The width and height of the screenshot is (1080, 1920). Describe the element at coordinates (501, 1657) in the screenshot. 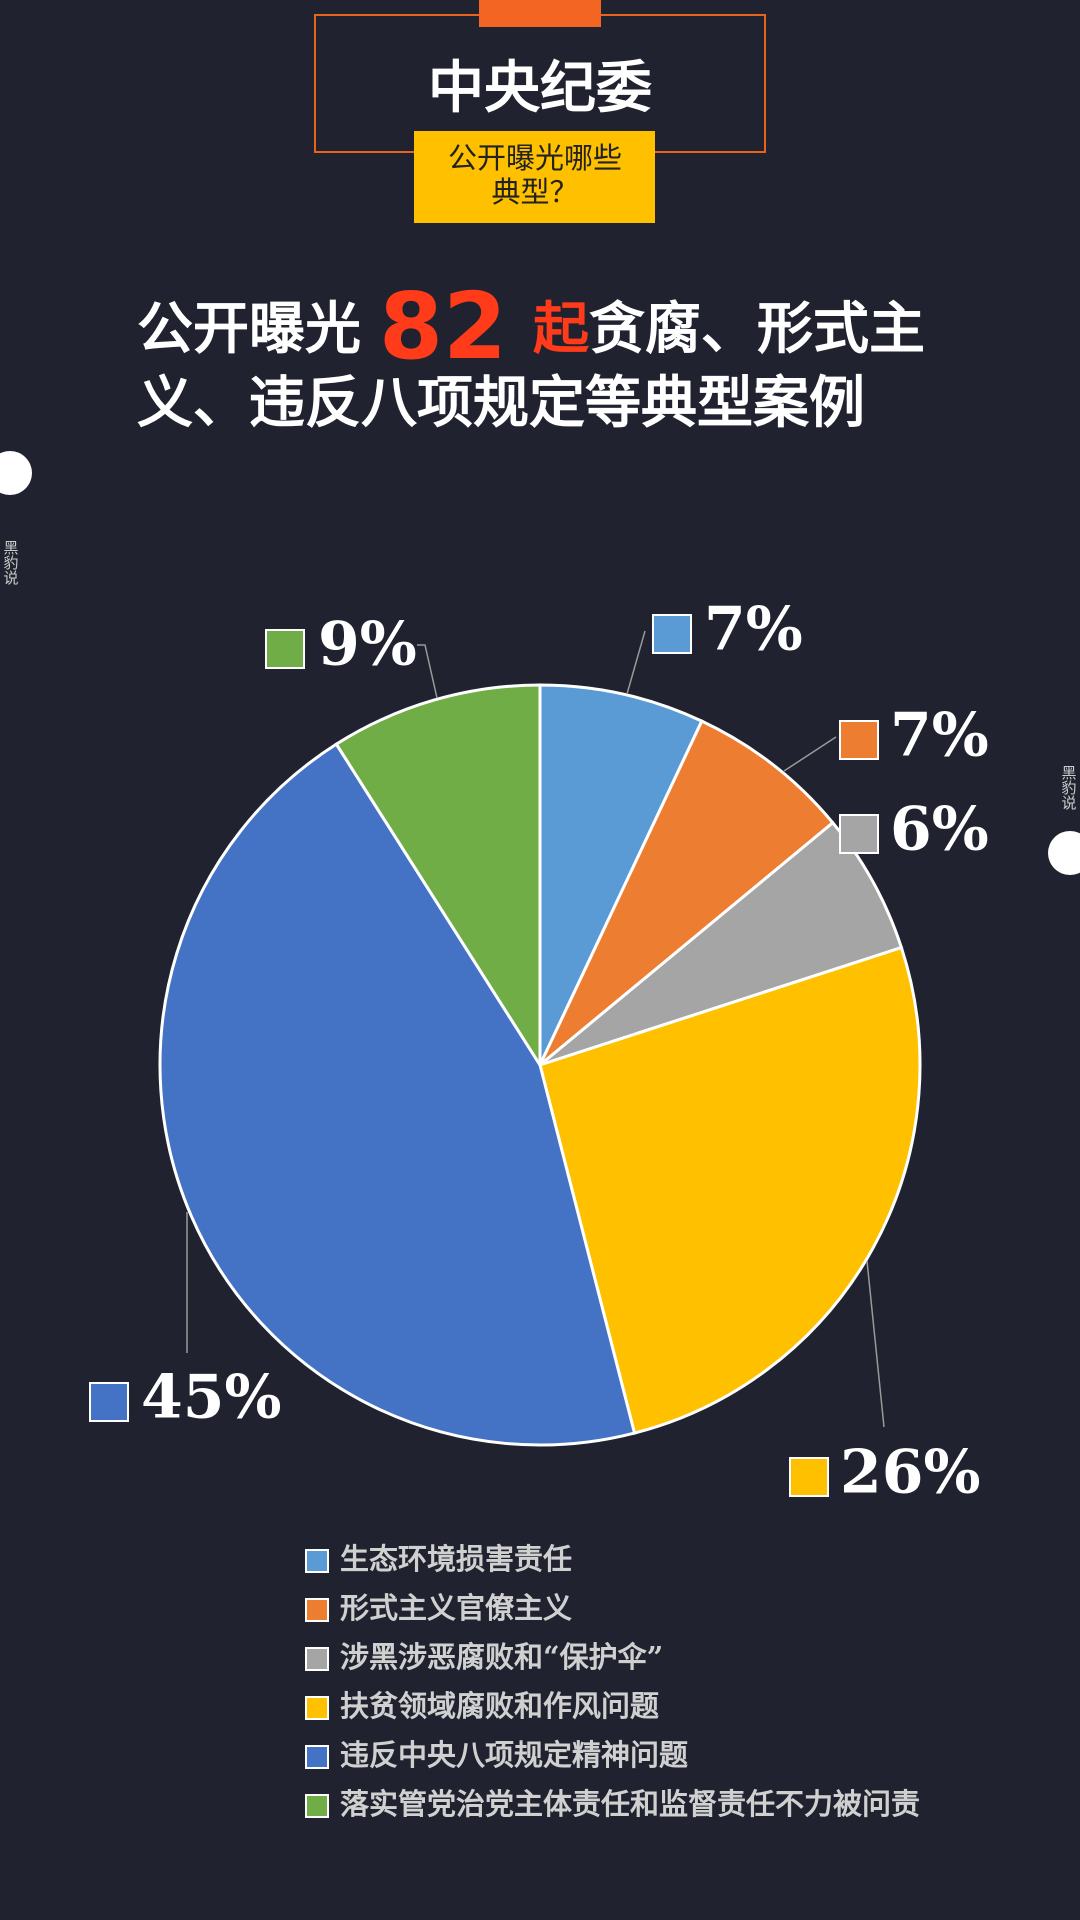

I see `legend-label: 涉黑涉恶腐败和“保护伞”` at that location.